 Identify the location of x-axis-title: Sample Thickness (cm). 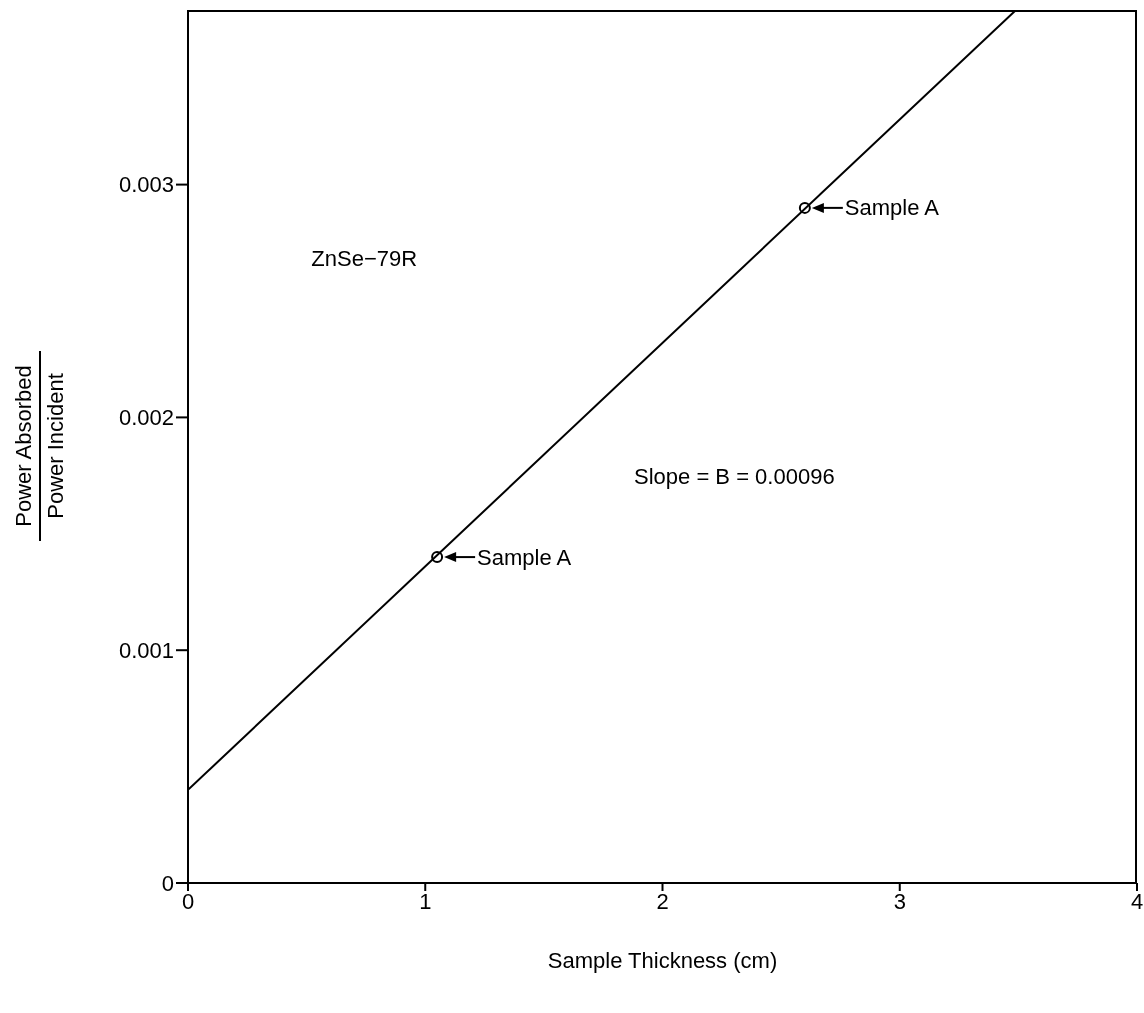
(662, 961).